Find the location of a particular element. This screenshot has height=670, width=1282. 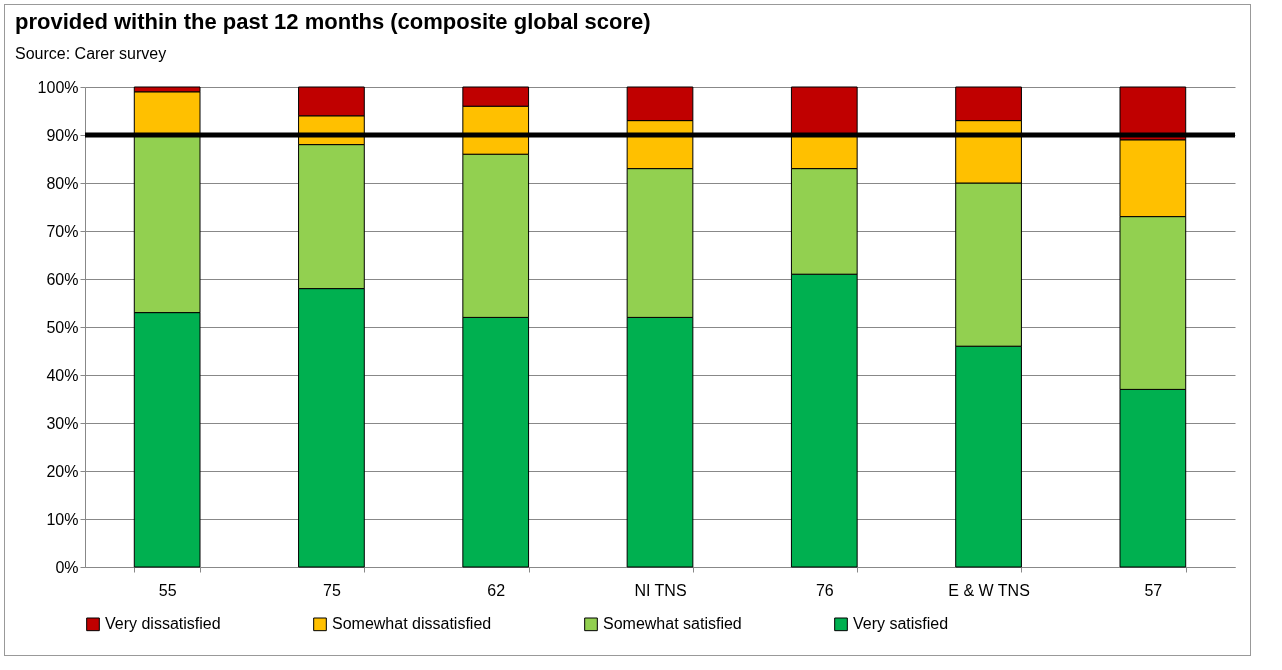

y-tick-label: 60% is located at coordinates (62, 279).